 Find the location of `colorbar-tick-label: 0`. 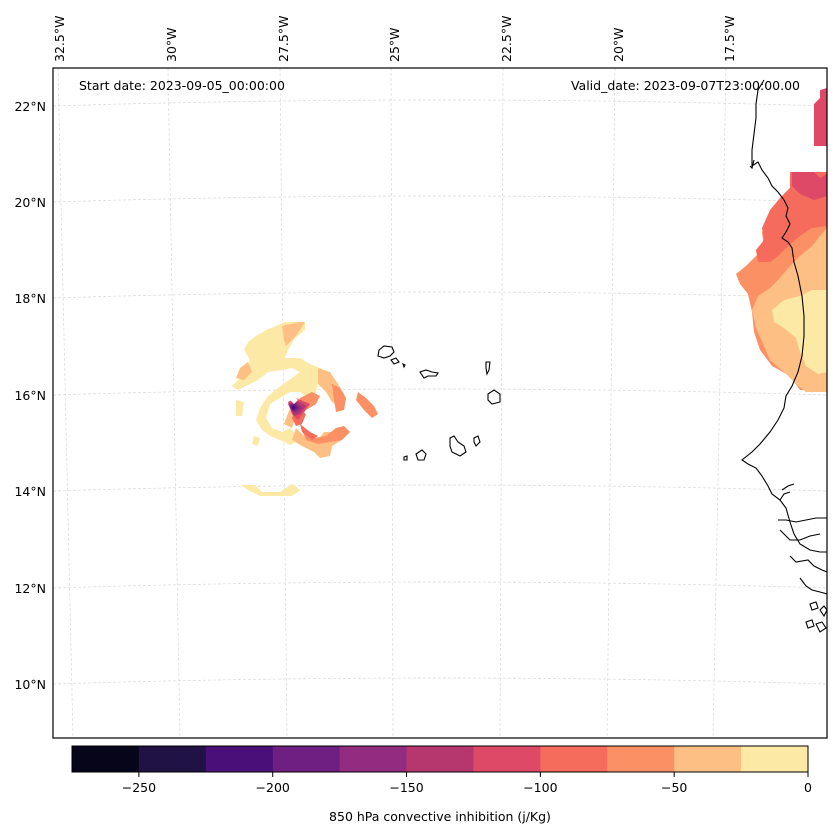

colorbar-tick-label: 0 is located at coordinates (808, 787).